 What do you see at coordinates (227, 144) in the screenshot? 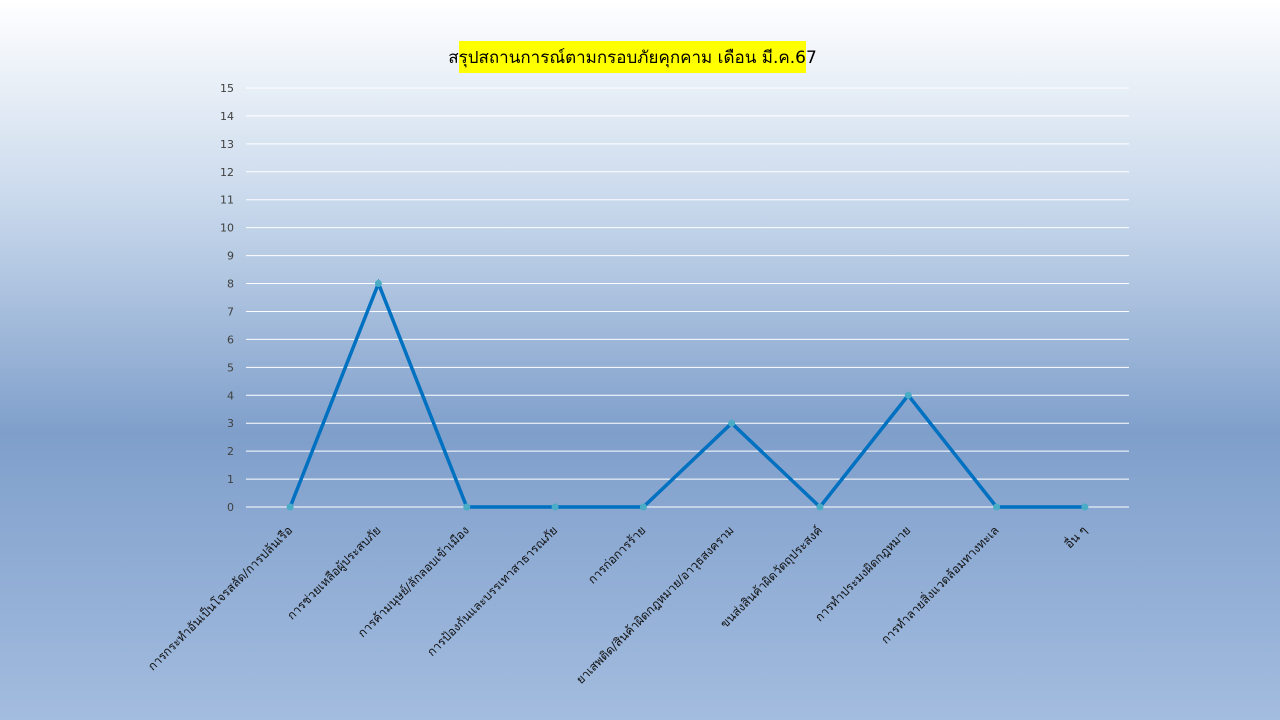
I see `y-tick-label: 13` at bounding box center [227, 144].